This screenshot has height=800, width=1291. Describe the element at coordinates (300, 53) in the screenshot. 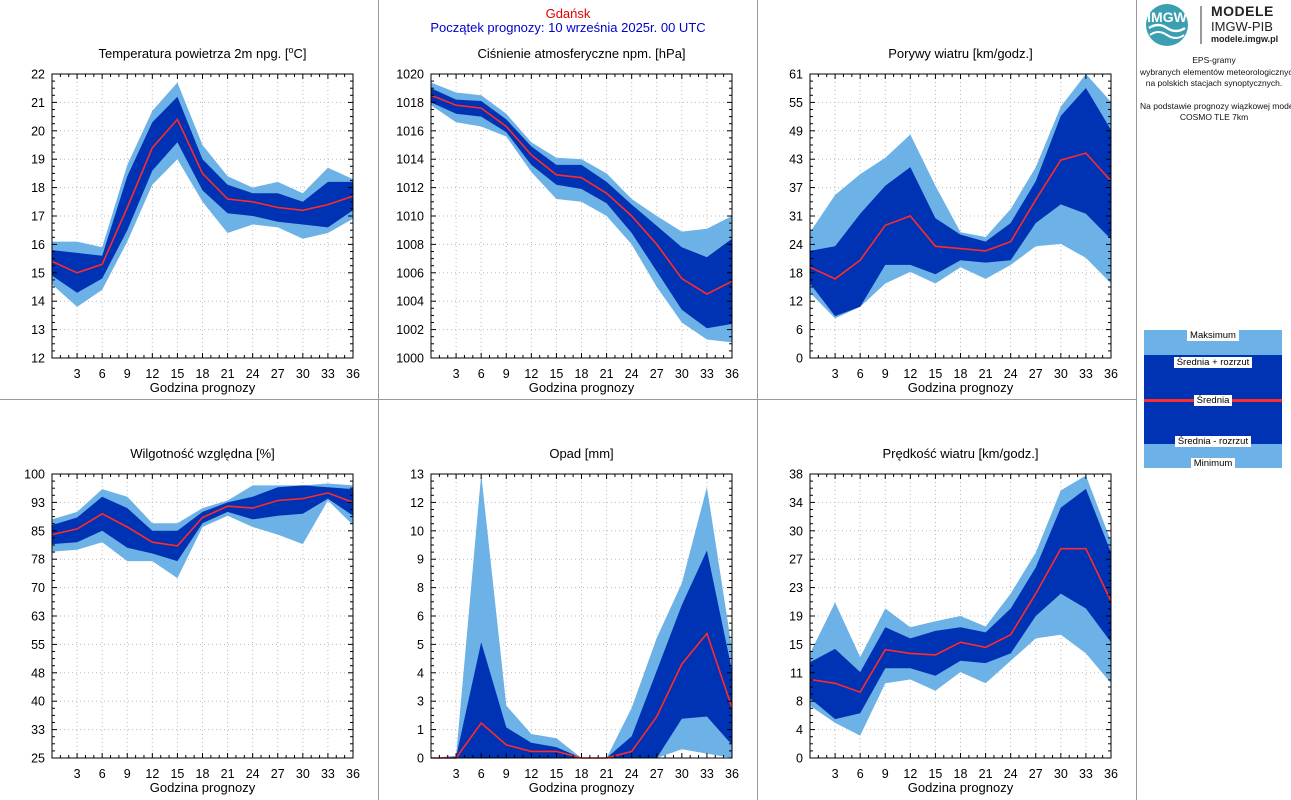

I see `chart-title-part: C]` at that location.